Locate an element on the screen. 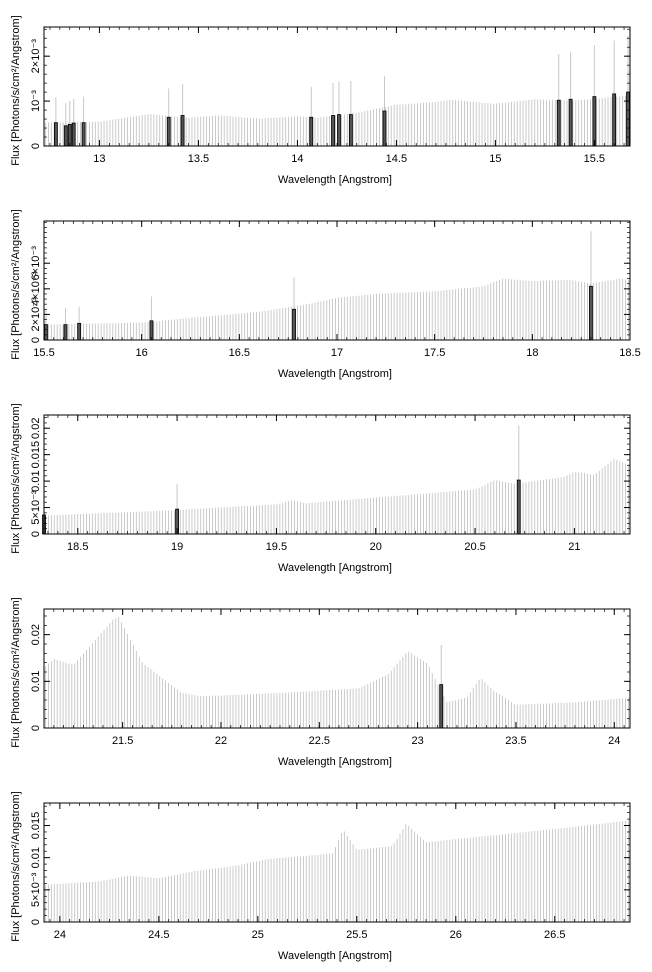 The width and height of the screenshot is (652, 972). x-tick-label: 25 is located at coordinates (258, 935).